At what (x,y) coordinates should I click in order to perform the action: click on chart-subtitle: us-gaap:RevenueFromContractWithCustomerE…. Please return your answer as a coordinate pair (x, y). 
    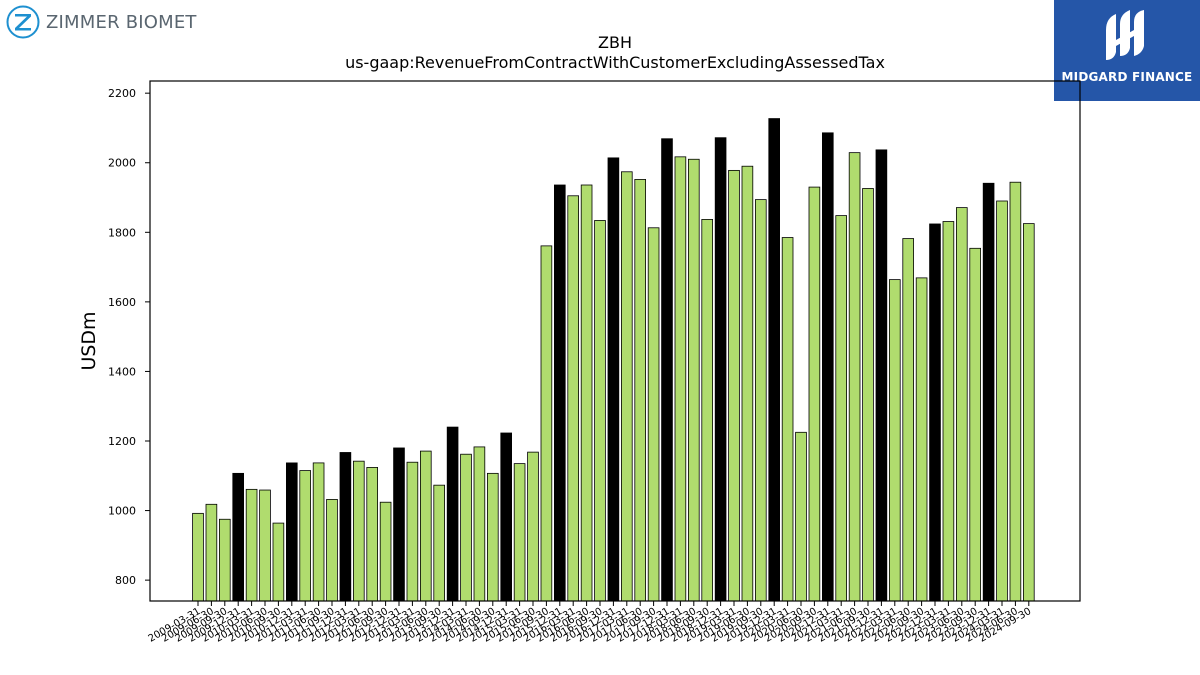
    Looking at the image, I should click on (615, 62).